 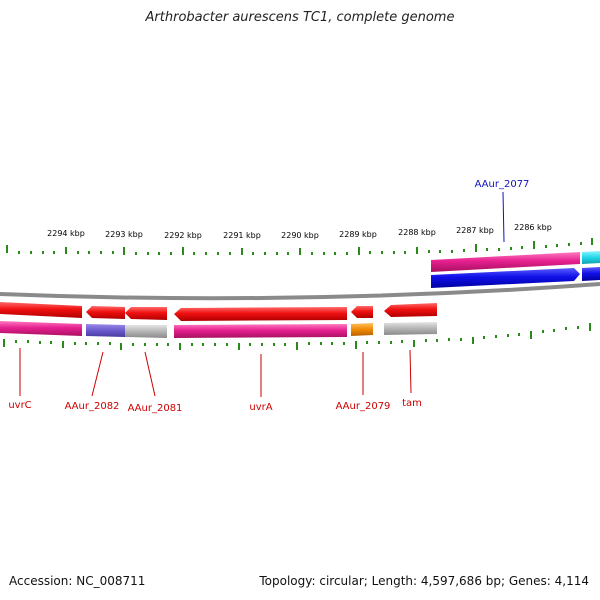 I want to click on gene-uvra, so click(x=260, y=314).